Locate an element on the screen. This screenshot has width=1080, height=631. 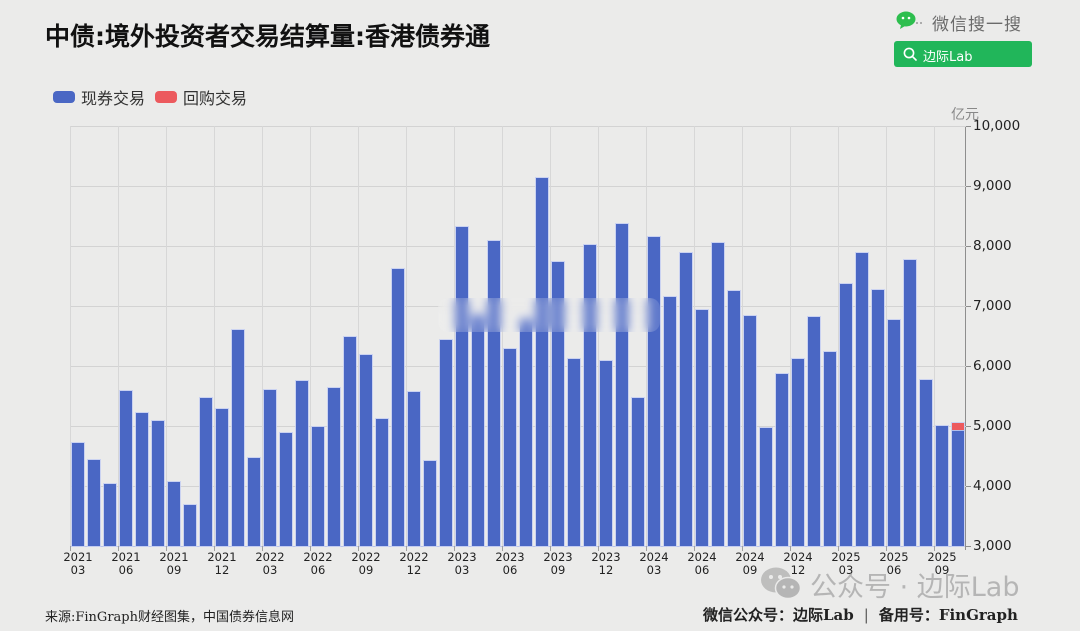
x-axis-tick-label: 2022 09 is located at coordinates (366, 564).